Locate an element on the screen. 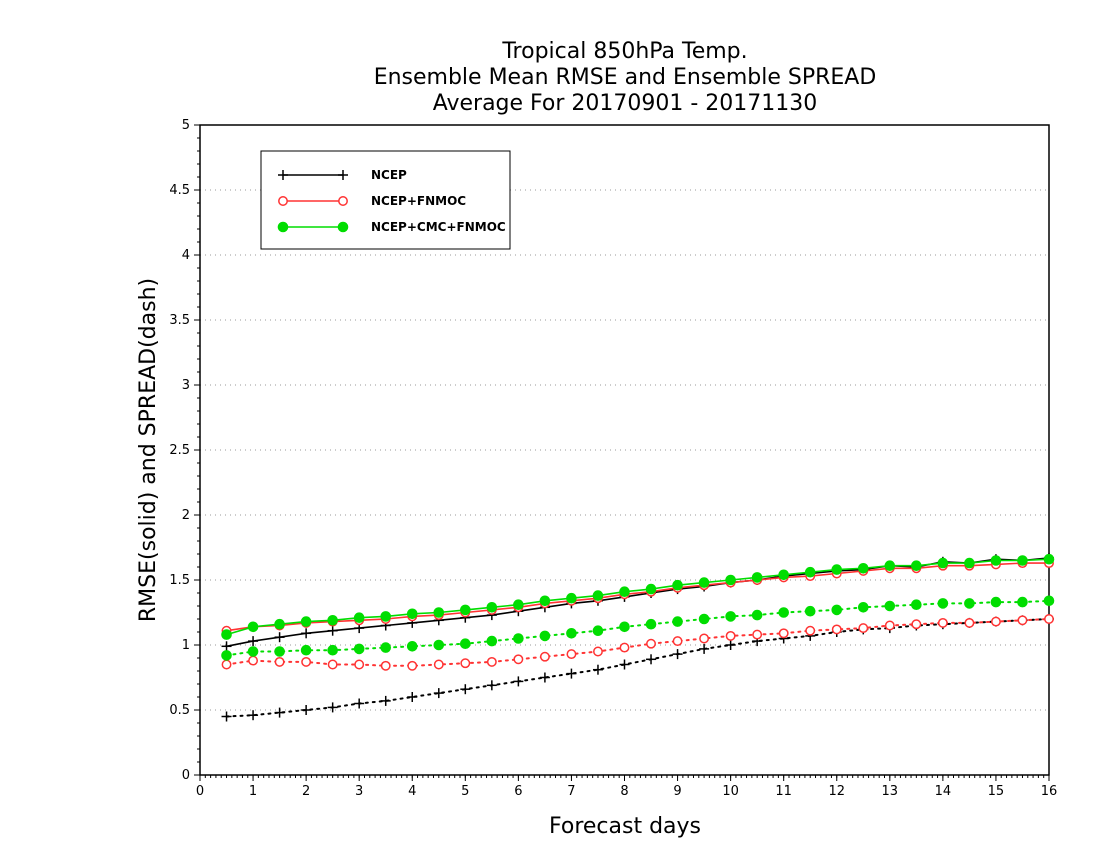 The image size is (1100, 850). x-tick-label: 4 is located at coordinates (412, 791).